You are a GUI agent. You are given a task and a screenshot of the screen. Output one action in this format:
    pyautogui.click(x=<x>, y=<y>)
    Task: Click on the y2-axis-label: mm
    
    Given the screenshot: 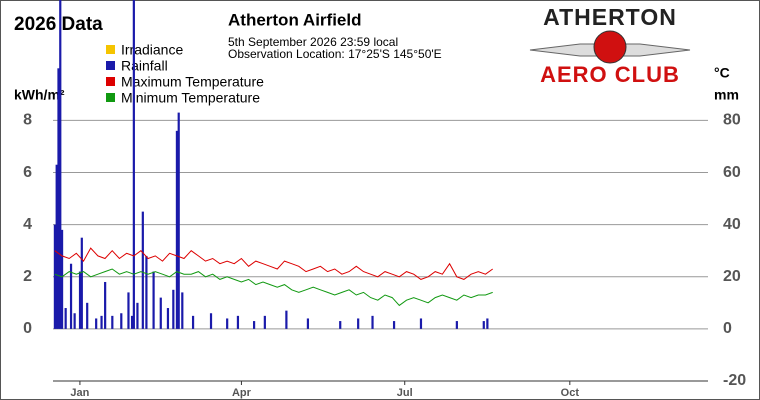 What is the action you would take?
    pyautogui.click(x=726, y=95)
    